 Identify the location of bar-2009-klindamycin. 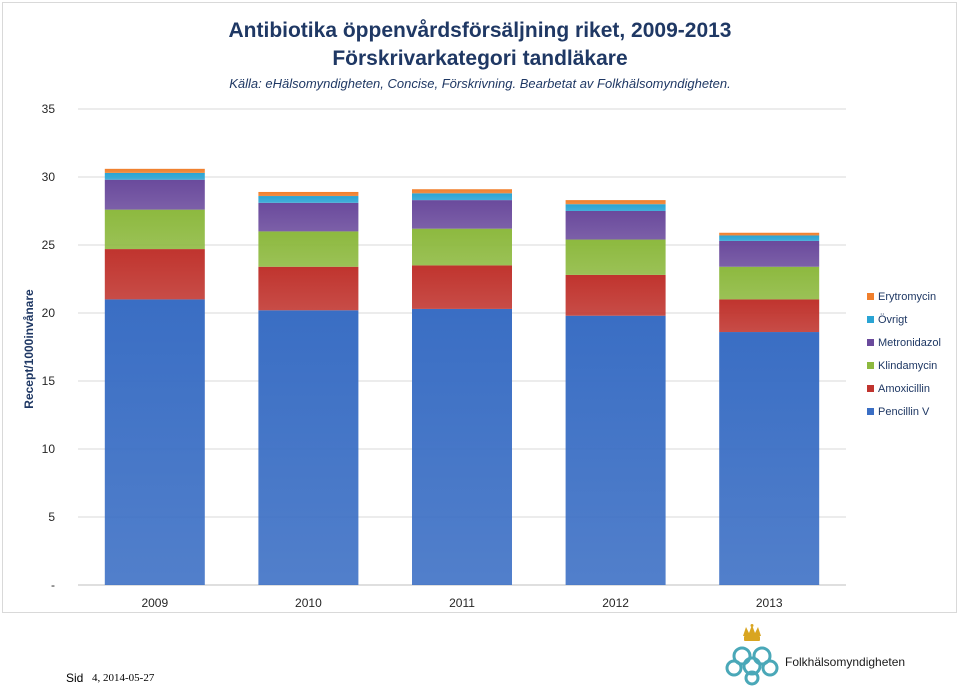
(154, 229).